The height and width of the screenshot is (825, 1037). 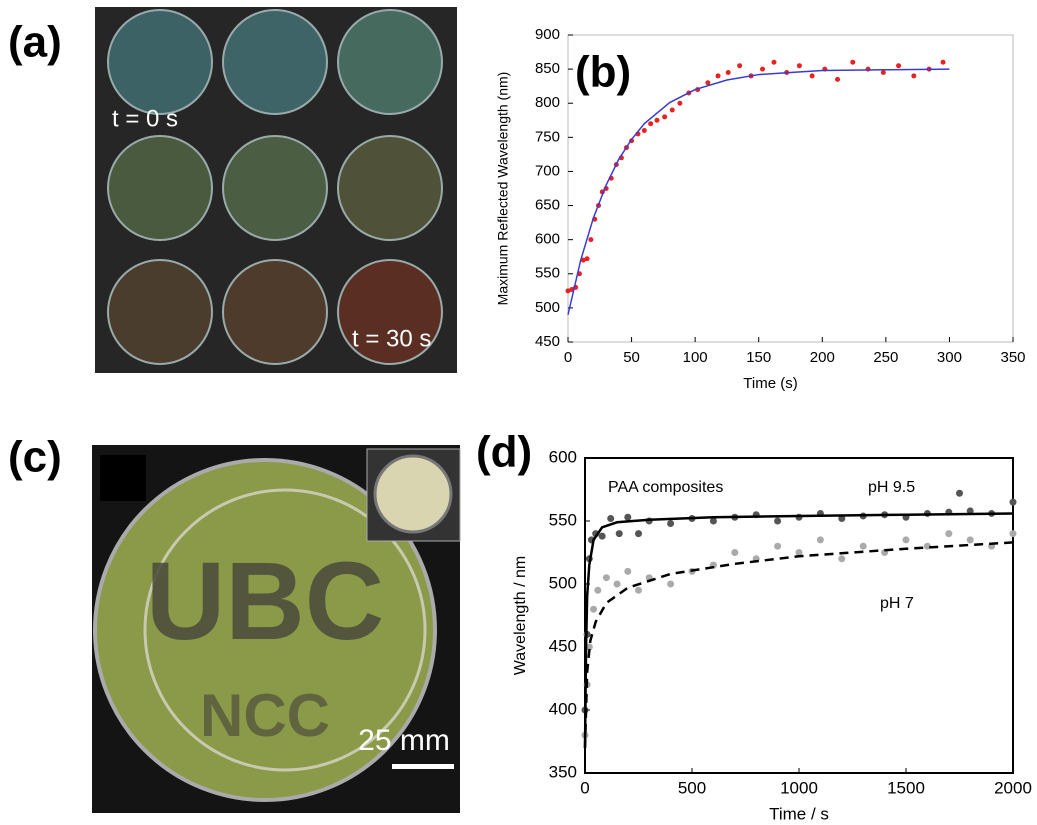 I want to click on annotation: pH 7, so click(x=897, y=603).